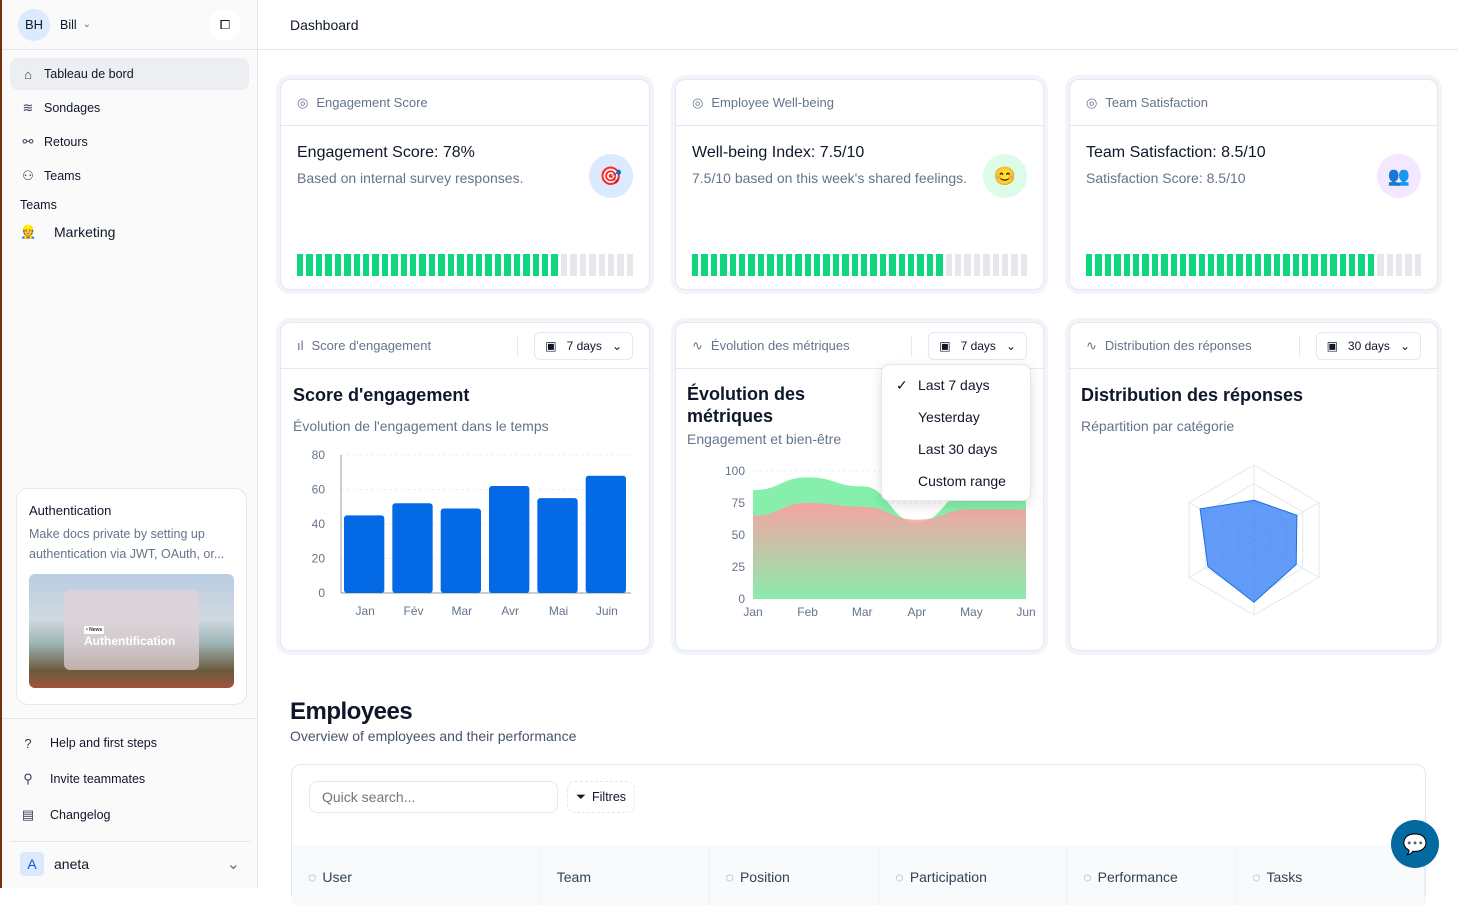 The width and height of the screenshot is (1458, 905). What do you see at coordinates (62, 176) in the screenshot?
I see `sidebar-item-label: Teams` at bounding box center [62, 176].